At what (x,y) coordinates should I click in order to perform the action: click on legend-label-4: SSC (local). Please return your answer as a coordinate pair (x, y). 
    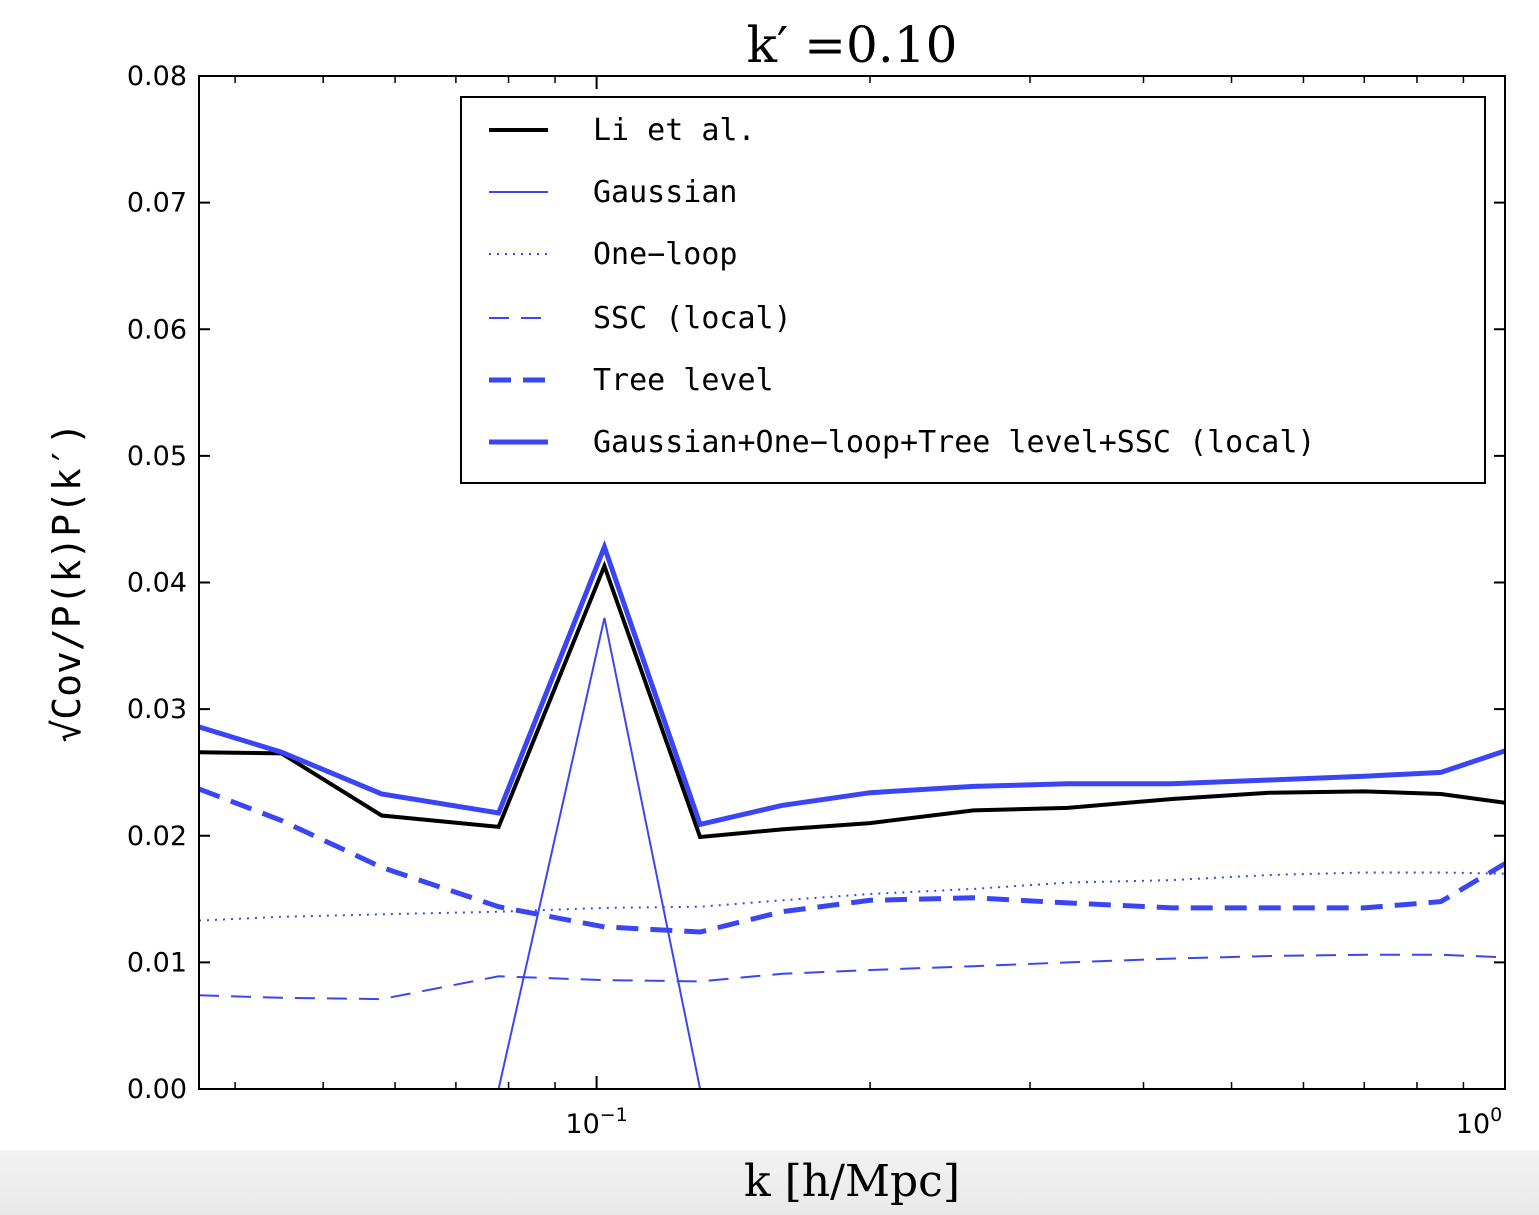
    Looking at the image, I should click on (692, 318).